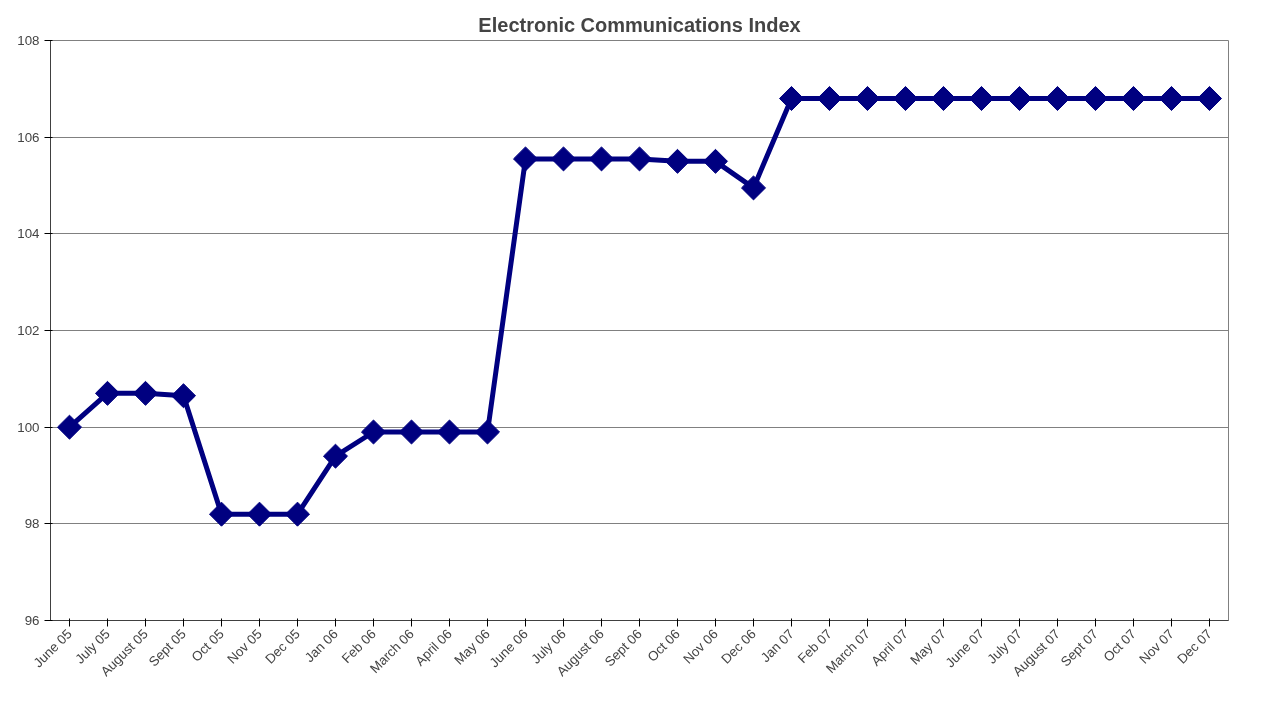  What do you see at coordinates (1194, 646) in the screenshot?
I see `x-tick-label: Dec 07` at bounding box center [1194, 646].